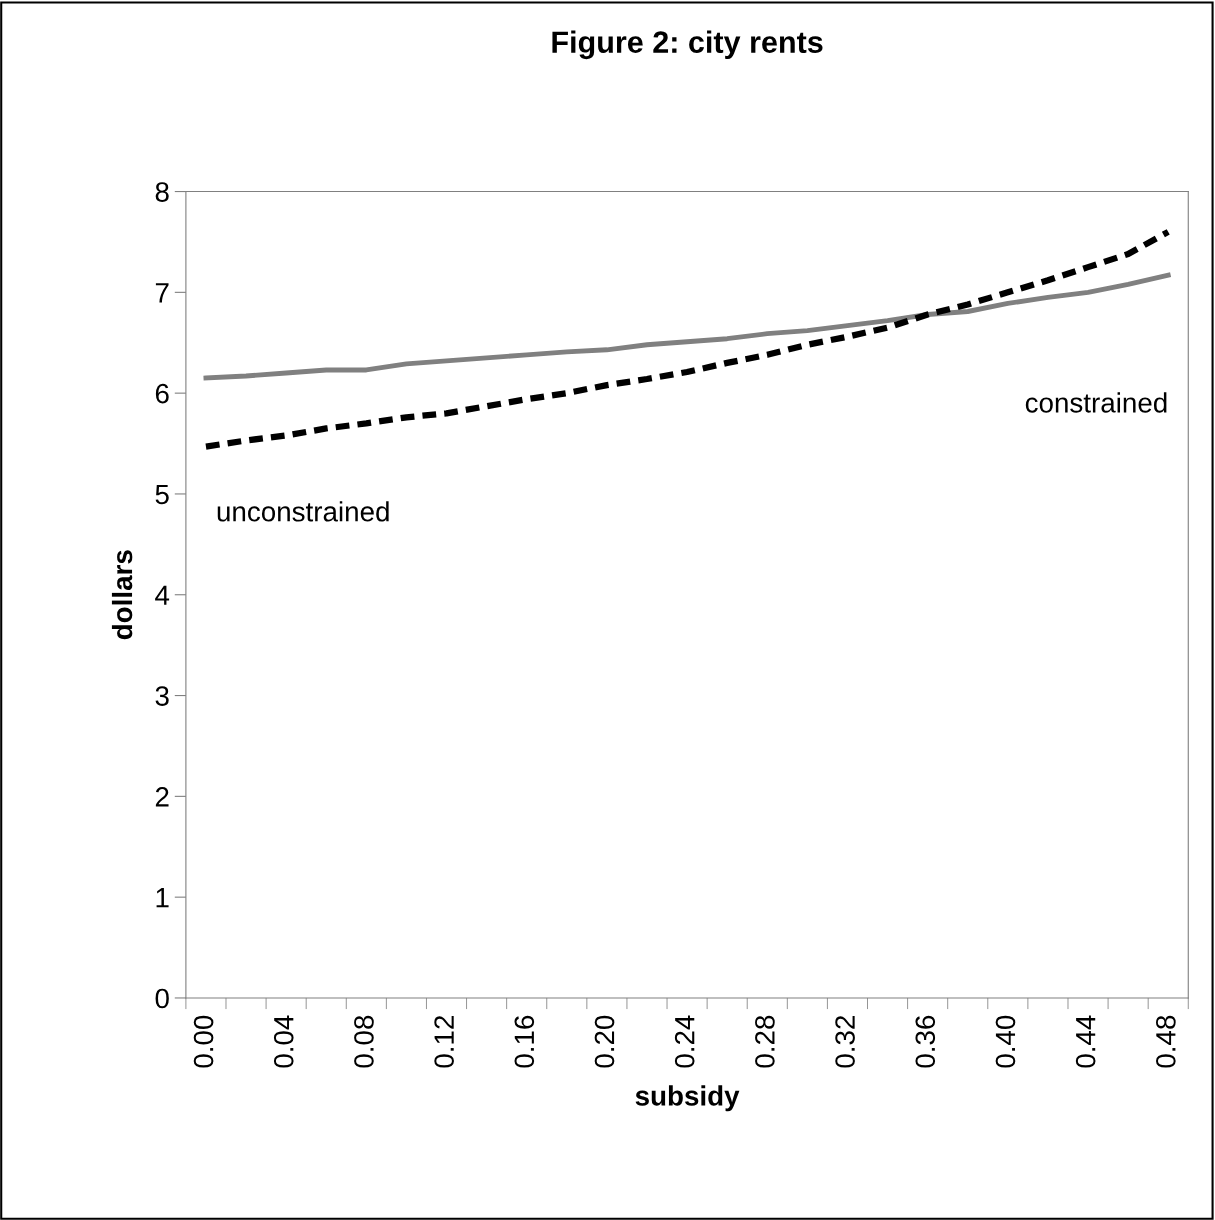  I want to click on x-tick-label: 0.08, so click(364, 1041).